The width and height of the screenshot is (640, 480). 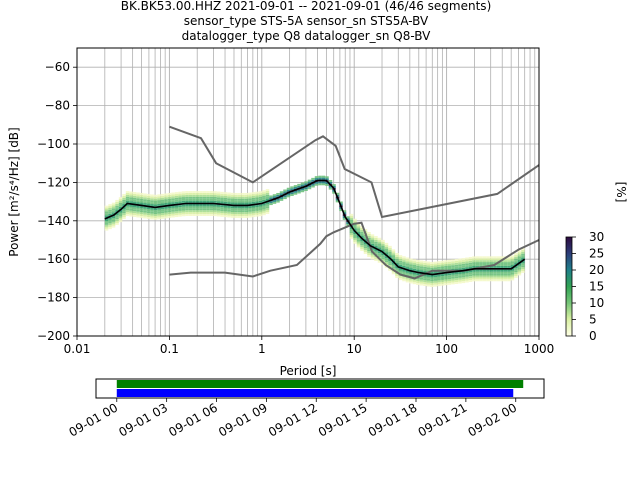 What do you see at coordinates (315, 227) in the screenshot?
I see `mode-curve-line` at bounding box center [315, 227].